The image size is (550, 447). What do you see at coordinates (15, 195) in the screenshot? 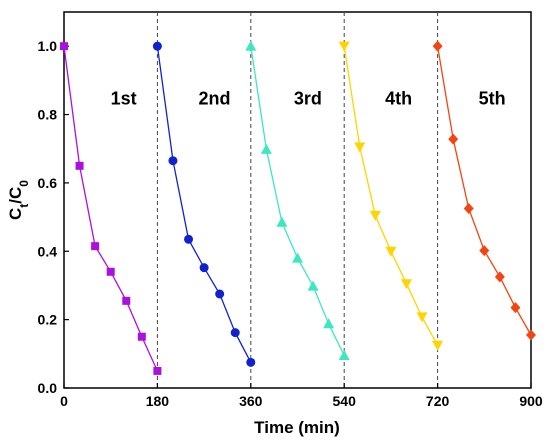
I see `y-axis-title-sep: /C` at bounding box center [15, 195].